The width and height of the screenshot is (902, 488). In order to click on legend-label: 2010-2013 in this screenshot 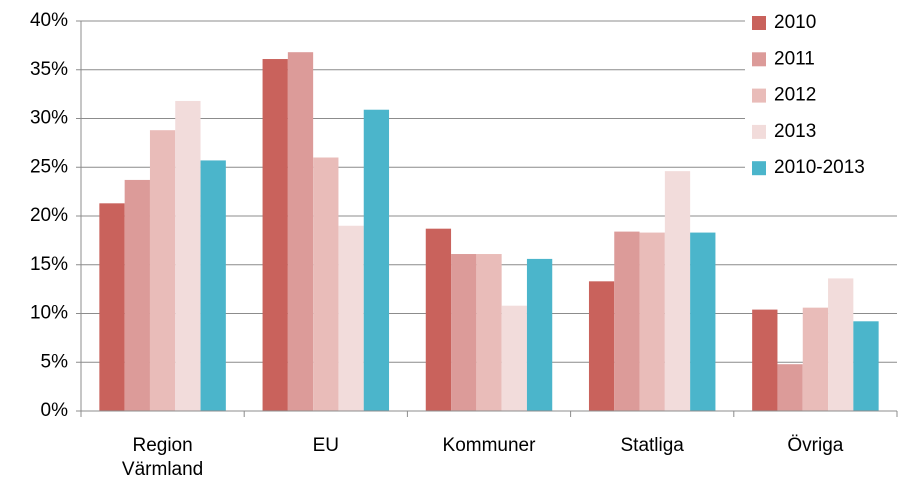, I will do `click(819, 167)`.